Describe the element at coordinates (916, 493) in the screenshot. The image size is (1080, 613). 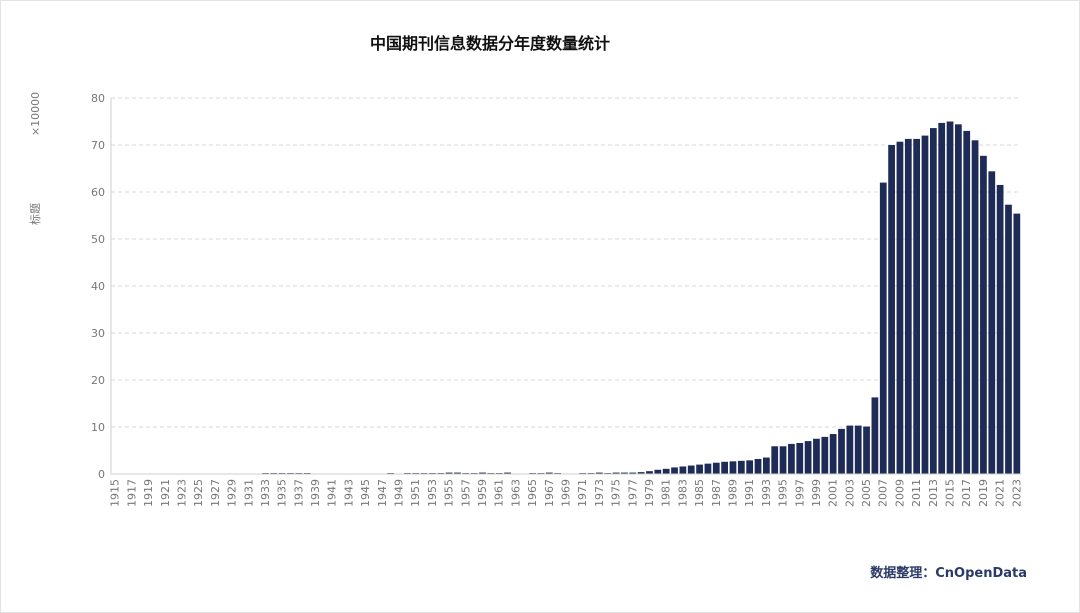
I see `x-tick-label: 2011` at that location.